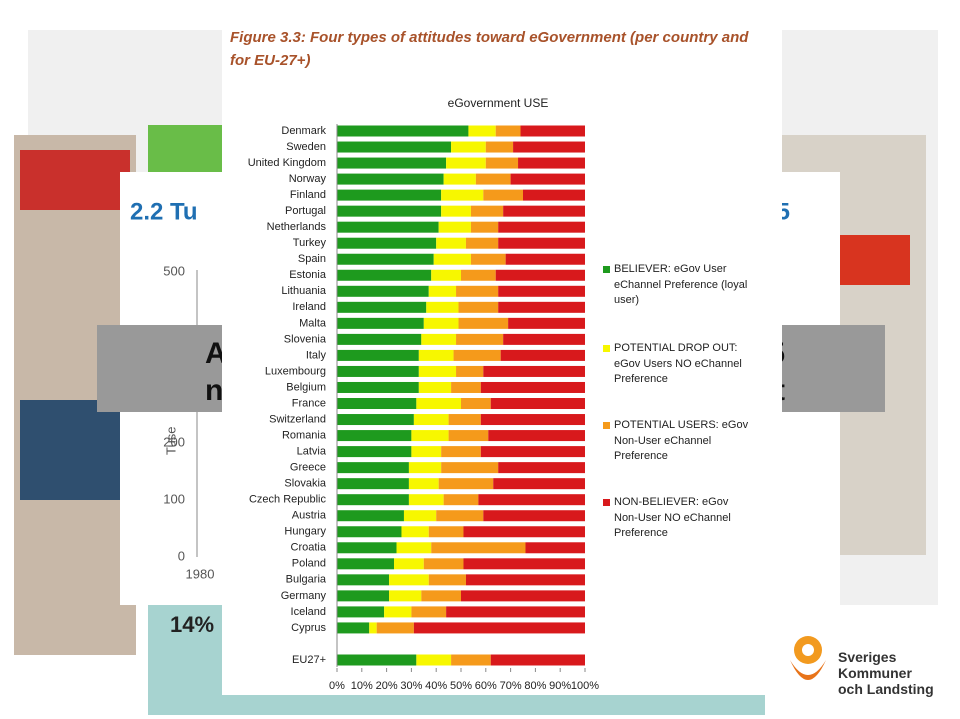 This screenshot has height=719, width=960. I want to click on category-label: Finland, so click(308, 195).